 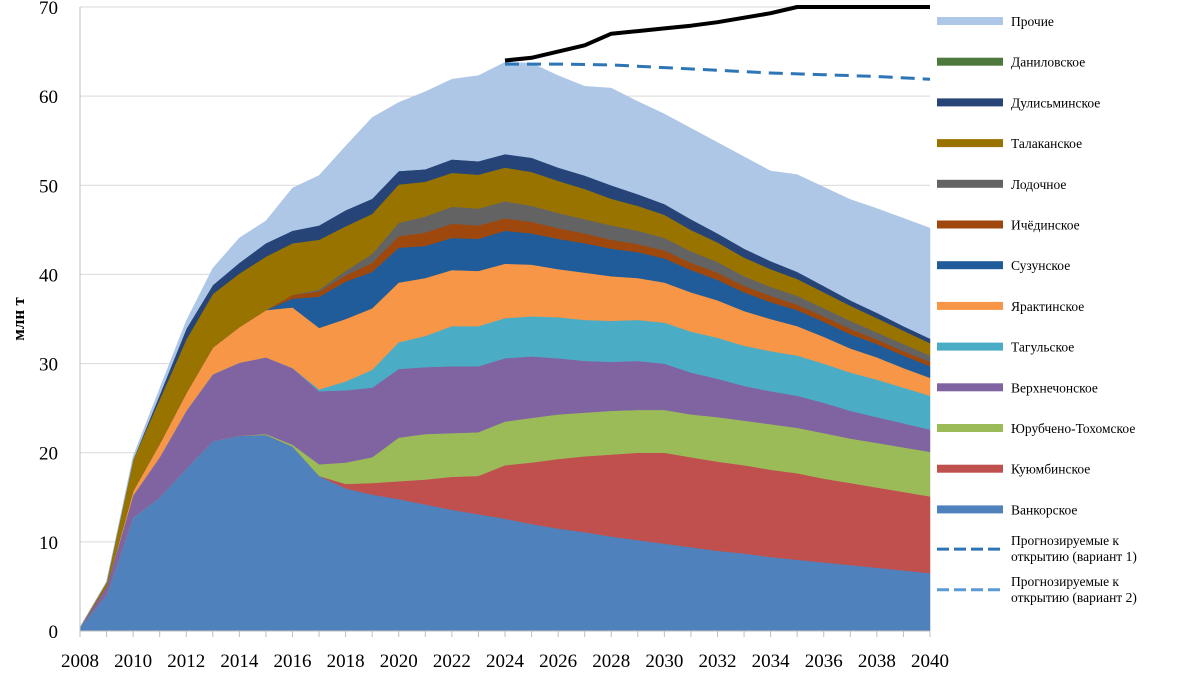 I want to click on x-tick-label: 2030, so click(x=664, y=661).